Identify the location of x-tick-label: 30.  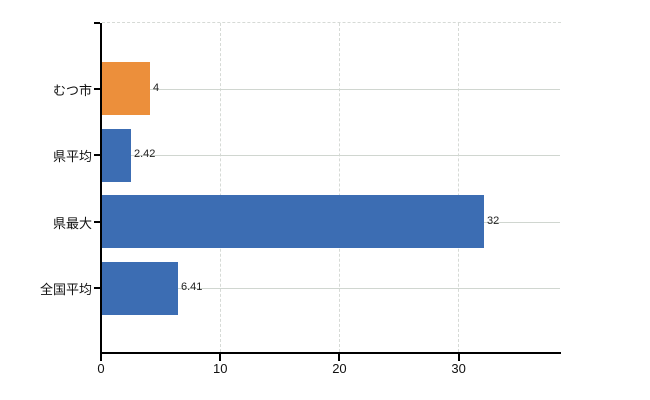
(458, 368).